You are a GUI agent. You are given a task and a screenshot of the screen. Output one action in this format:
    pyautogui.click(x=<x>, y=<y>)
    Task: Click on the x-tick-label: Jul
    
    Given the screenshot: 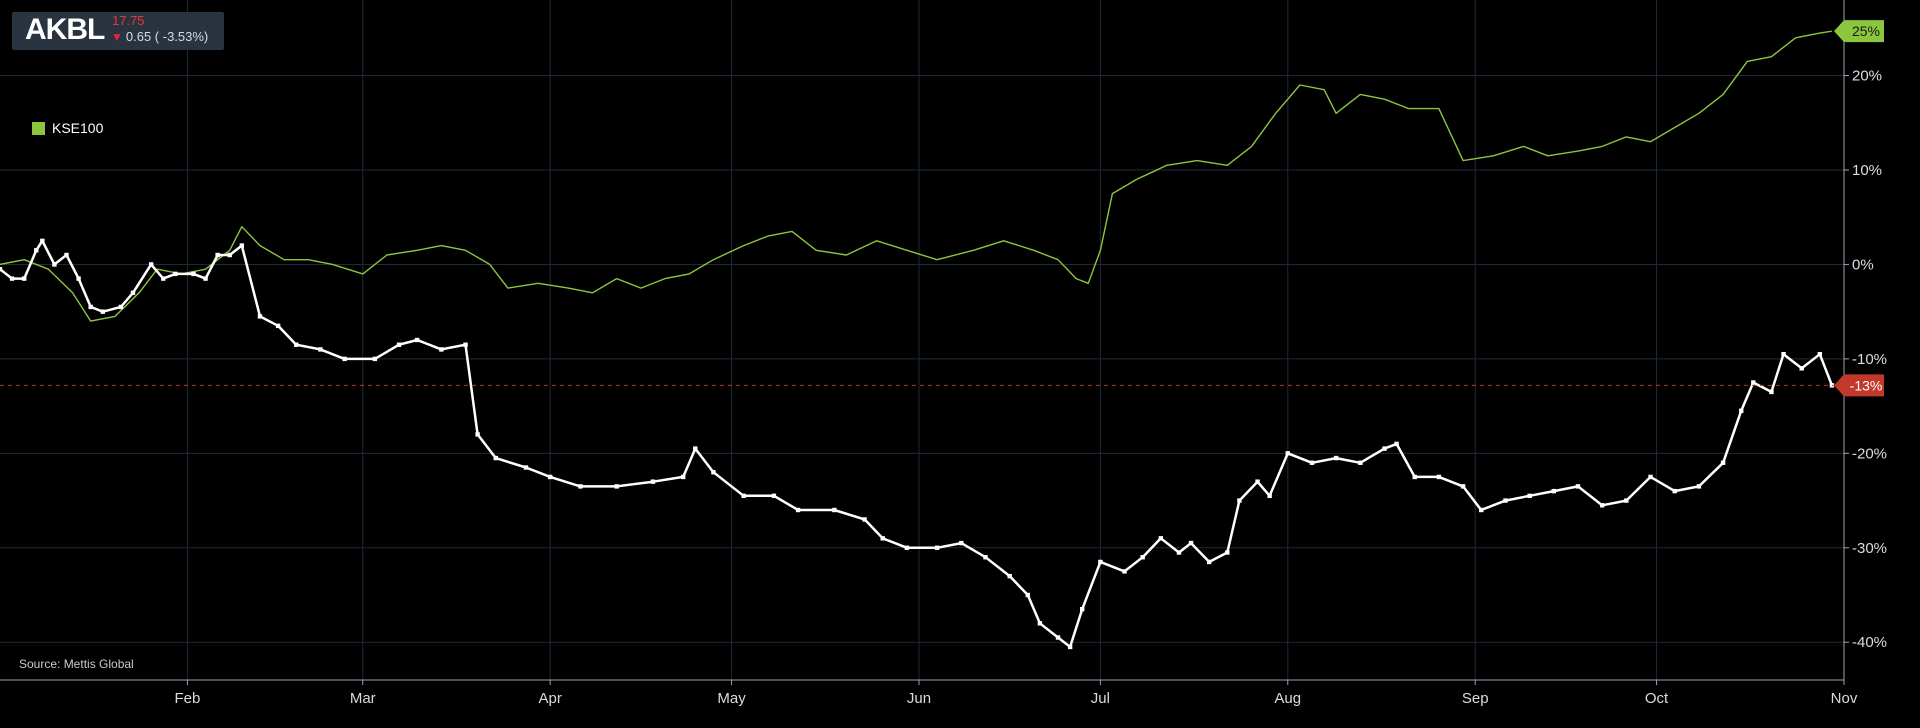 What is the action you would take?
    pyautogui.click(x=1100, y=698)
    